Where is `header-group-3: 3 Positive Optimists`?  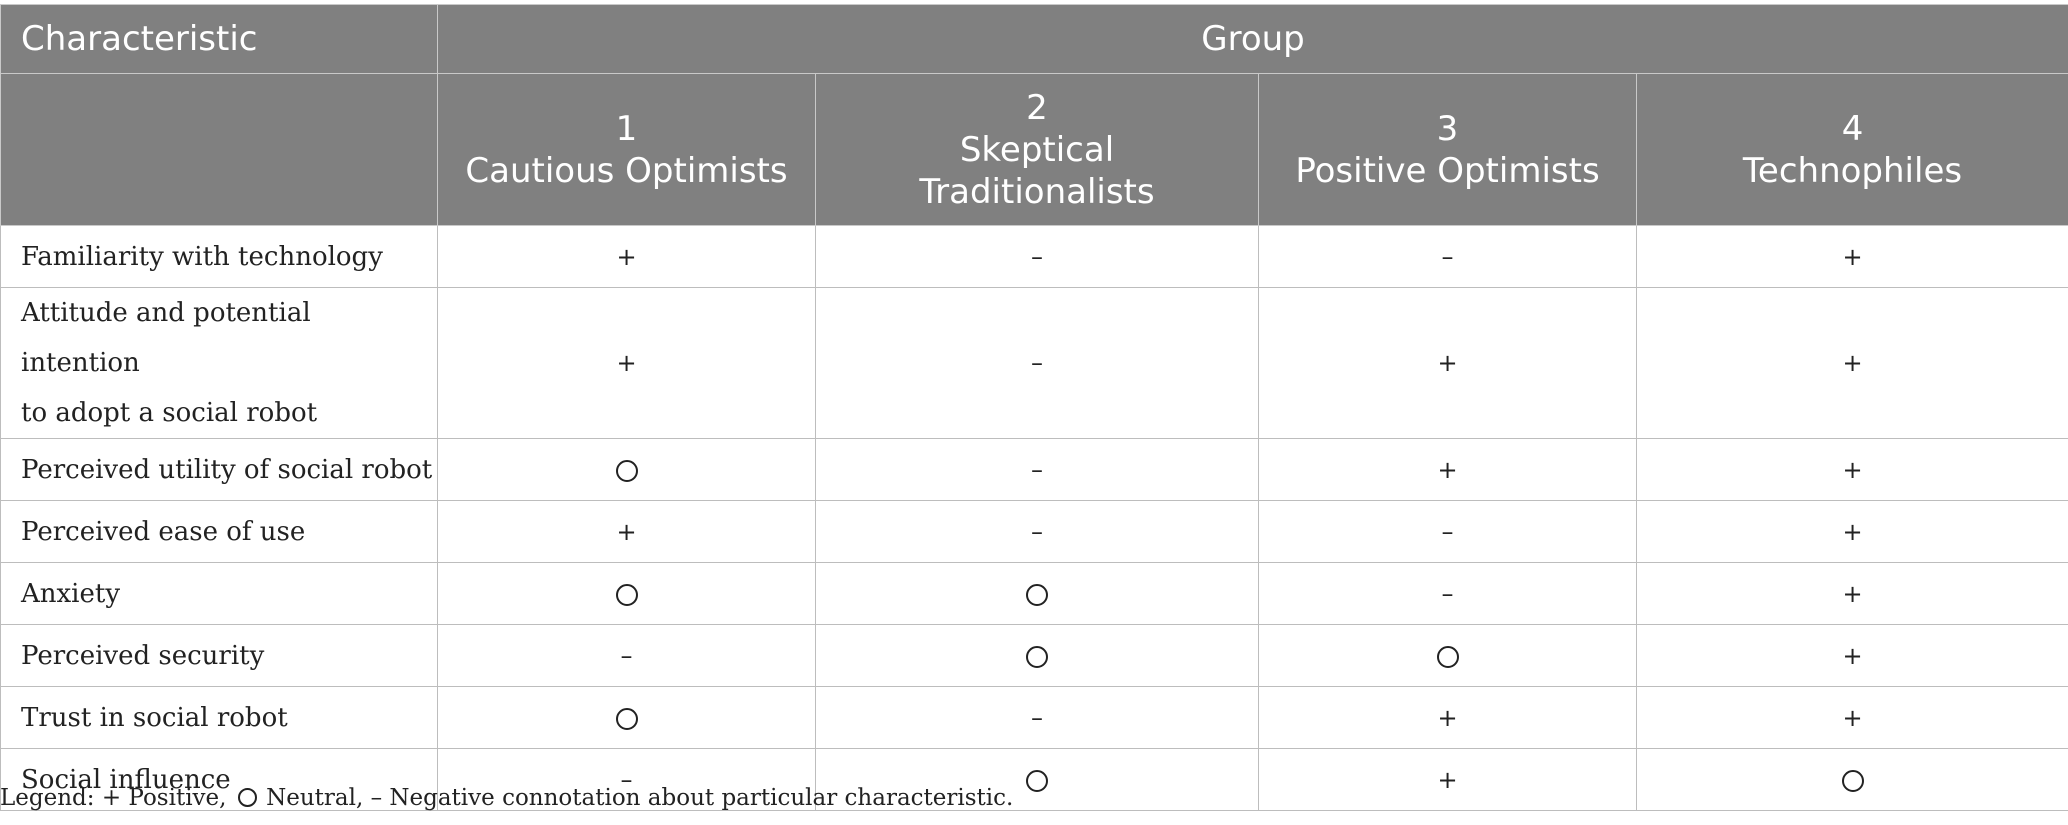
header-group-3: 3 Positive Optimists is located at coordinates (1447, 149).